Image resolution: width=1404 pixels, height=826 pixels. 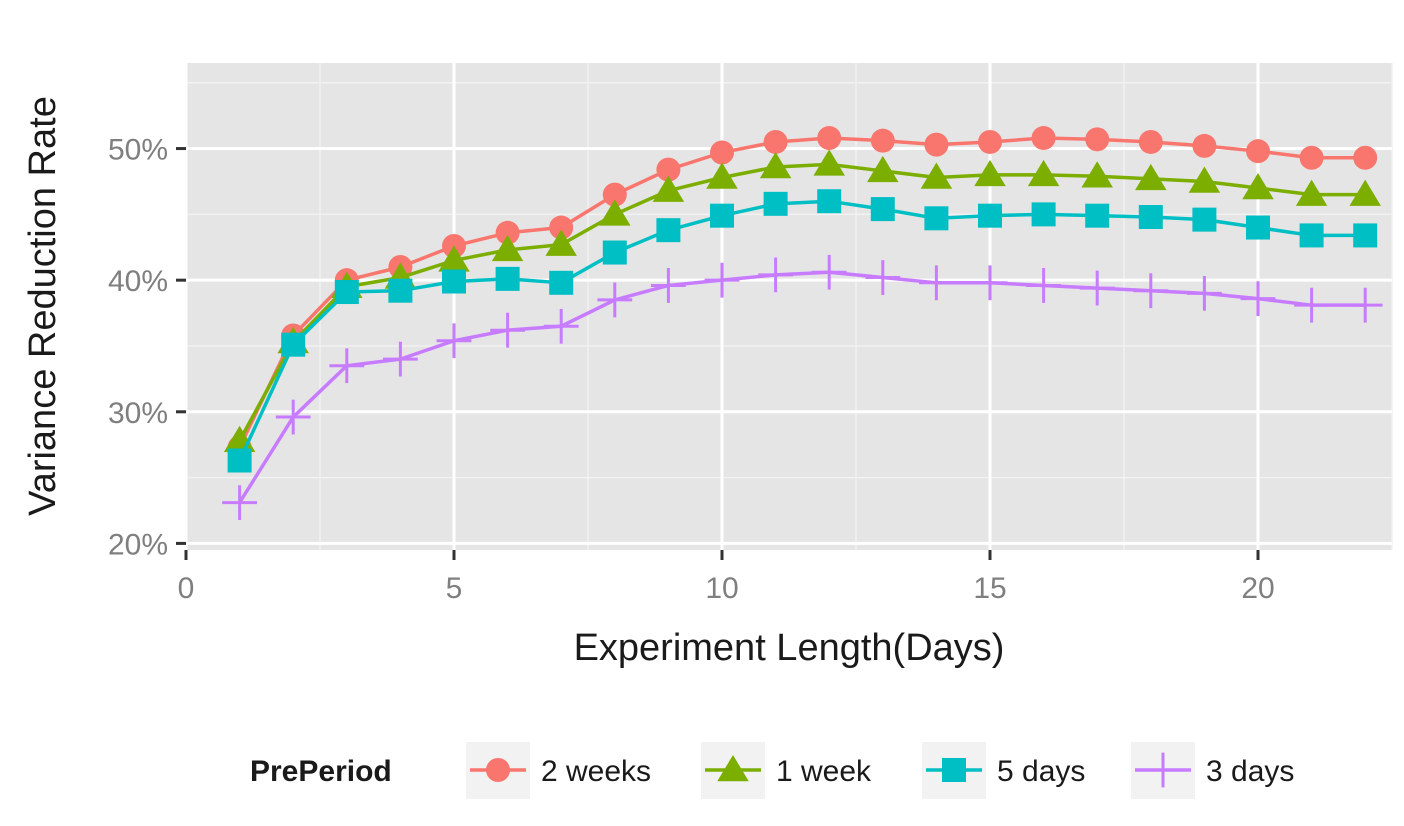 What do you see at coordinates (1257, 588) in the screenshot?
I see `x-tick-label: 20` at bounding box center [1257, 588].